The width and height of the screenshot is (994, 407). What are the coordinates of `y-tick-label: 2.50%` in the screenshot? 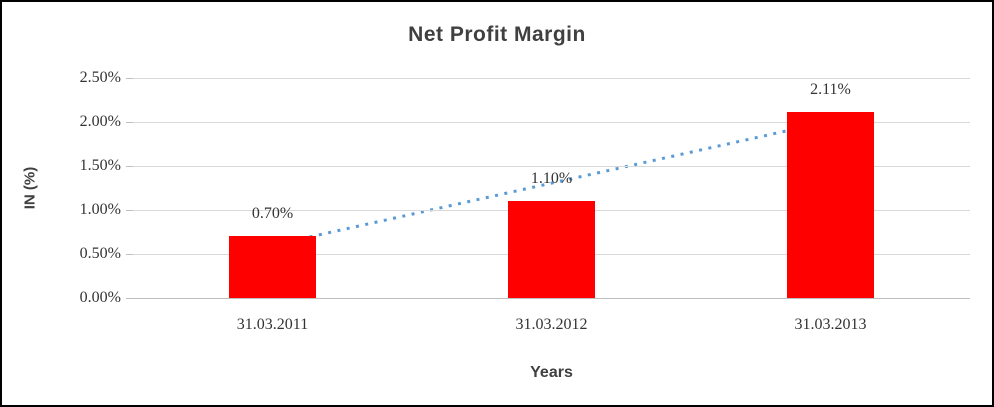 It's located at (100, 77).